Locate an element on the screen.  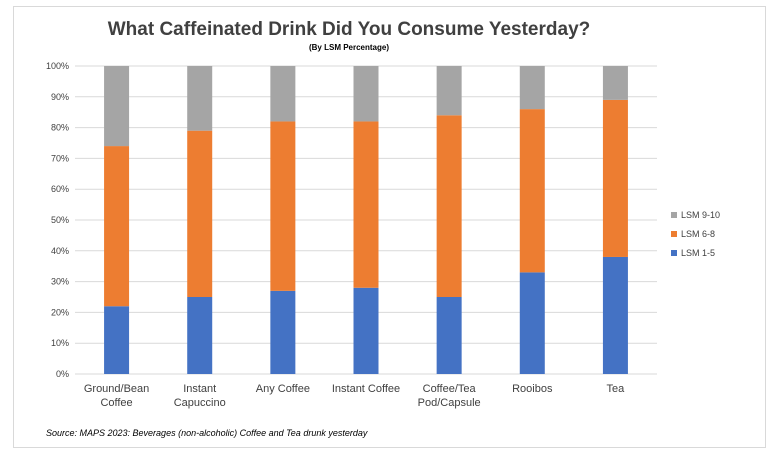
y-axis-ticks: 0% 10% 20% 30% 40% 50% 60% 70% 80% 90% 100% is located at coordinates (57, 220).